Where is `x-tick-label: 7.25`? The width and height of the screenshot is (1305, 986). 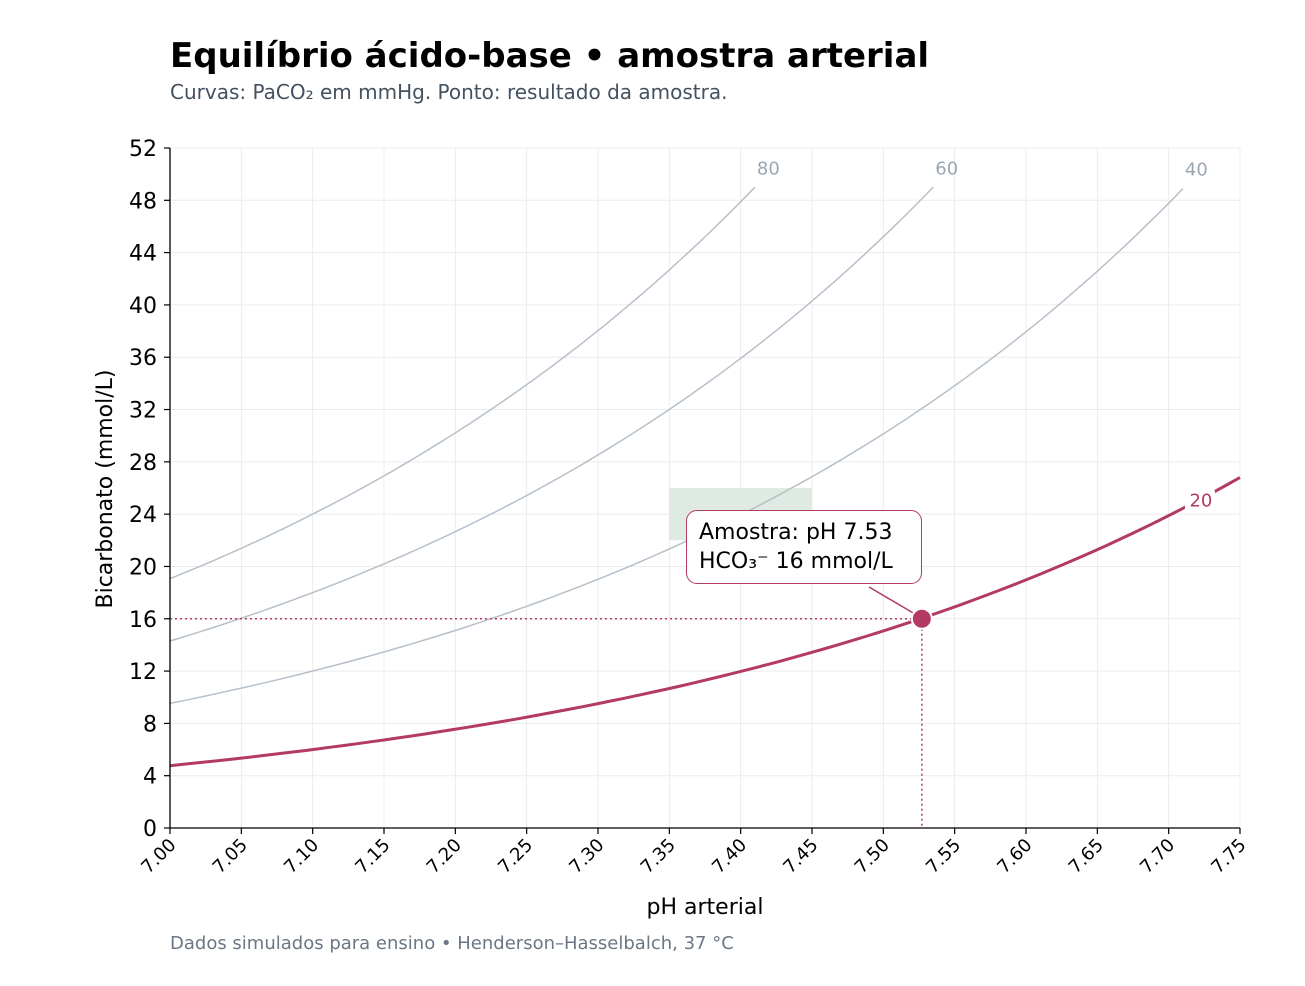 x-tick-label: 7.25 is located at coordinates (515, 856).